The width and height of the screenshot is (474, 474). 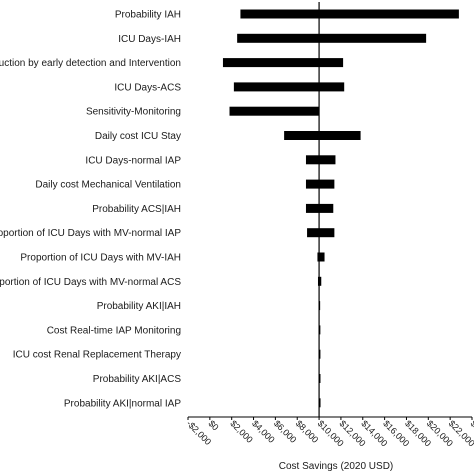 What do you see at coordinates (114, 330) in the screenshot?
I see `category-label: Cost Real-time IAP Monitoring` at bounding box center [114, 330].